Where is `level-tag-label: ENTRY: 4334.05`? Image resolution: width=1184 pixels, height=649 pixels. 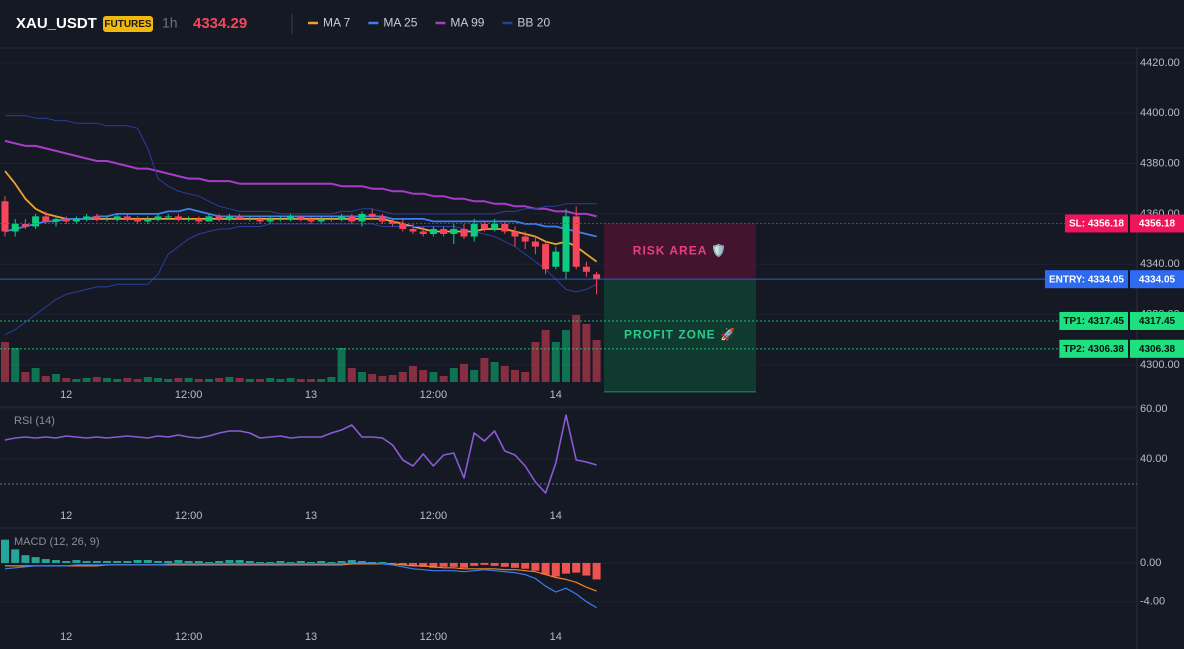 level-tag-label: ENTRY: 4334.05 is located at coordinates (1086, 279).